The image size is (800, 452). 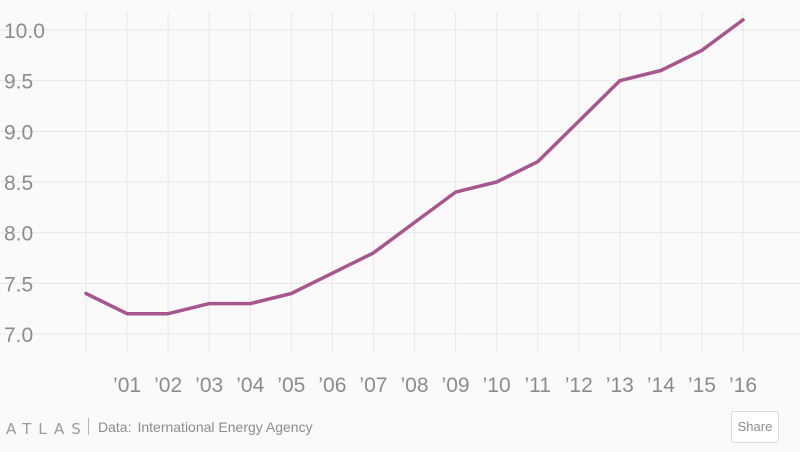 I want to click on y-axis: 7.0 7.5 8.0 8.5 9.0 9.5 10.0, so click(x=24, y=183).